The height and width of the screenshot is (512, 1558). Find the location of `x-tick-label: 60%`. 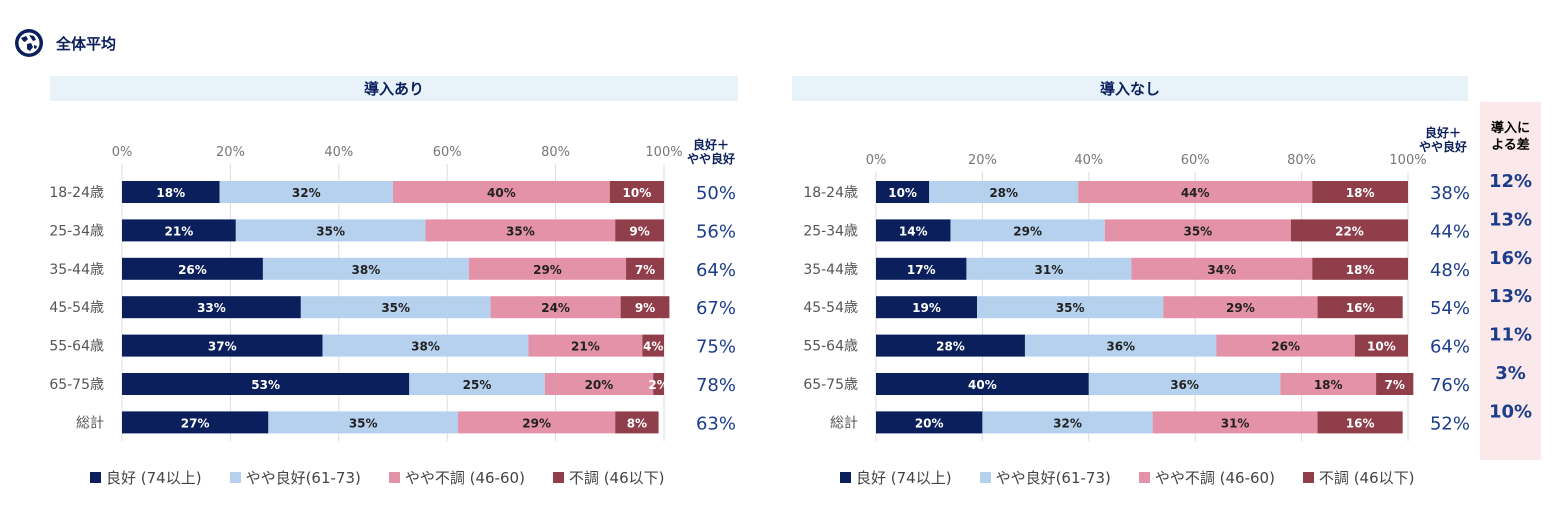

x-tick-label: 60% is located at coordinates (1195, 160).